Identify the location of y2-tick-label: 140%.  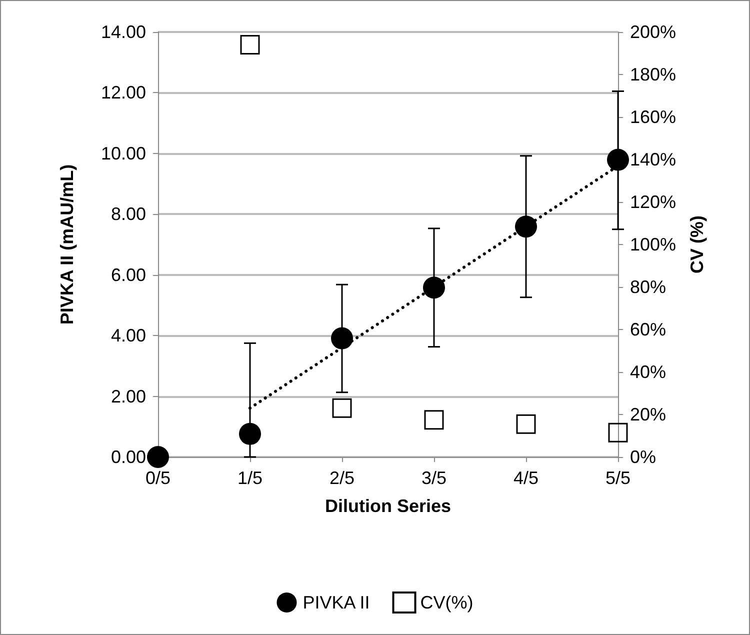
(653, 160).